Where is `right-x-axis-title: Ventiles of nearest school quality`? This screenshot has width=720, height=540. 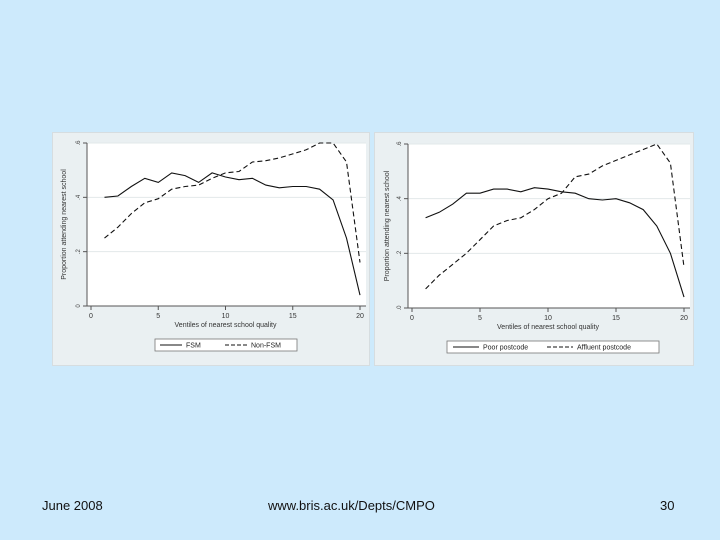
right-x-axis-title: Ventiles of nearest school quality is located at coordinates (548, 327).